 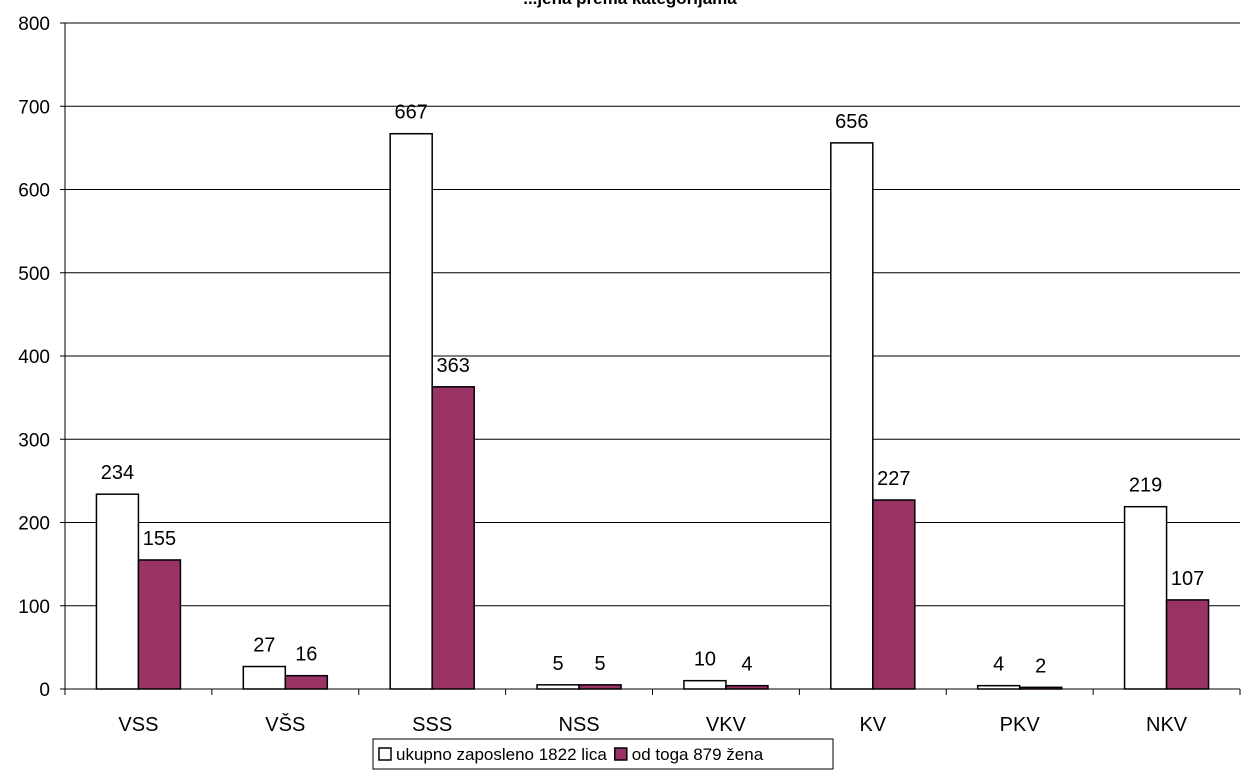 I want to click on data-label: 227, so click(x=893, y=479).